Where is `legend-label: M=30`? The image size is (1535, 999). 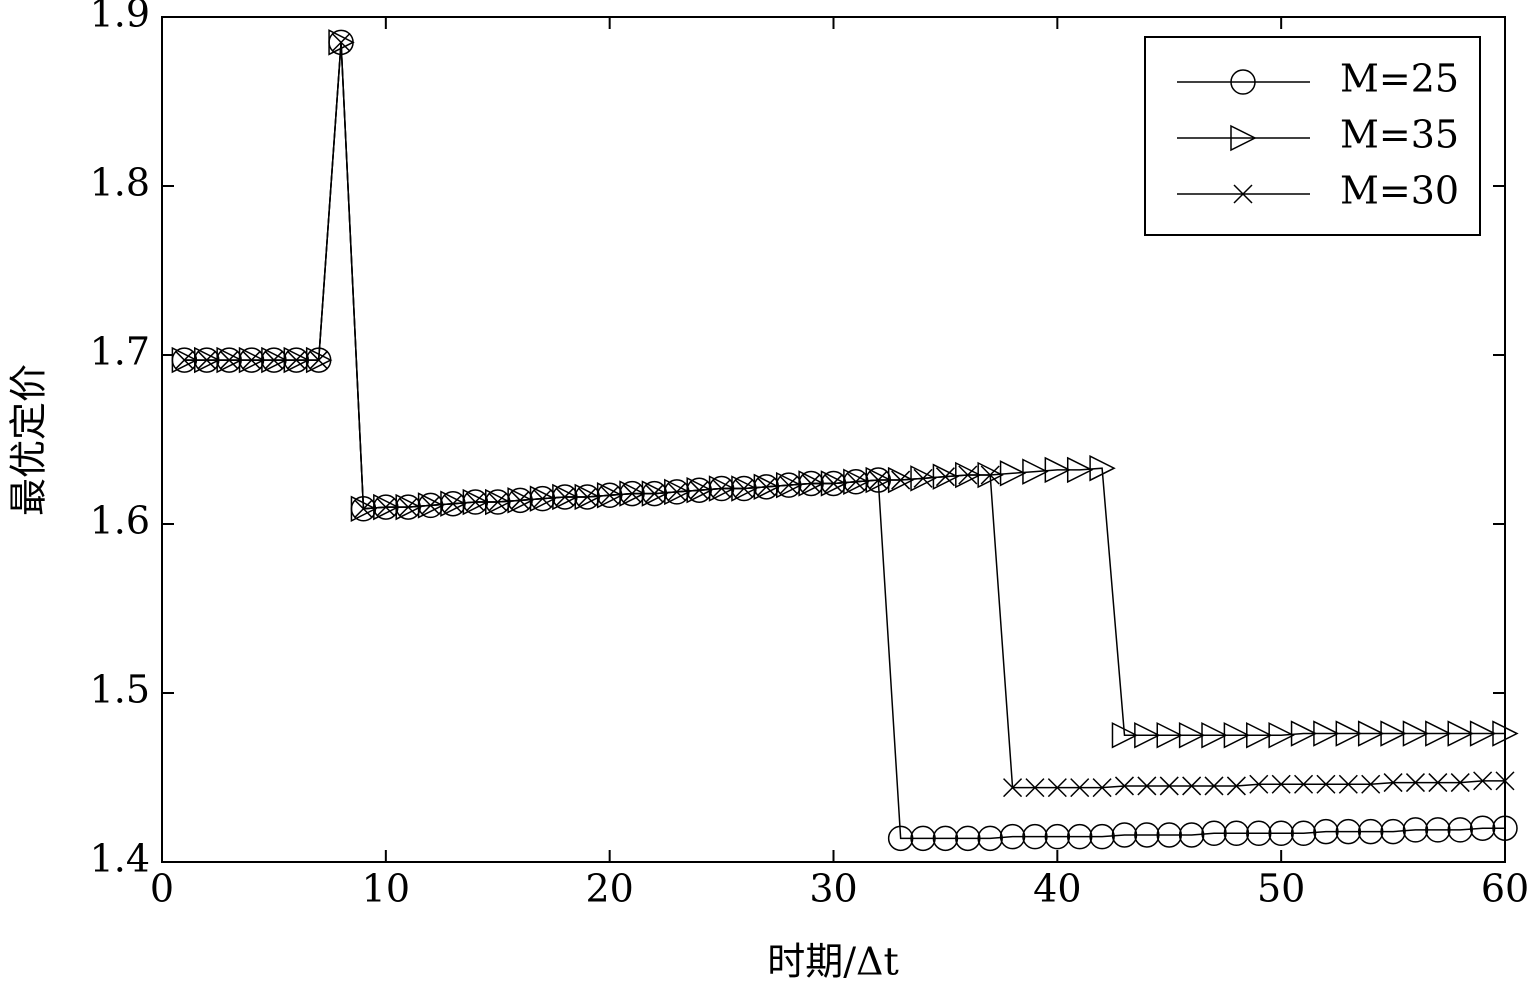 legend-label: M=30 is located at coordinates (1399, 191).